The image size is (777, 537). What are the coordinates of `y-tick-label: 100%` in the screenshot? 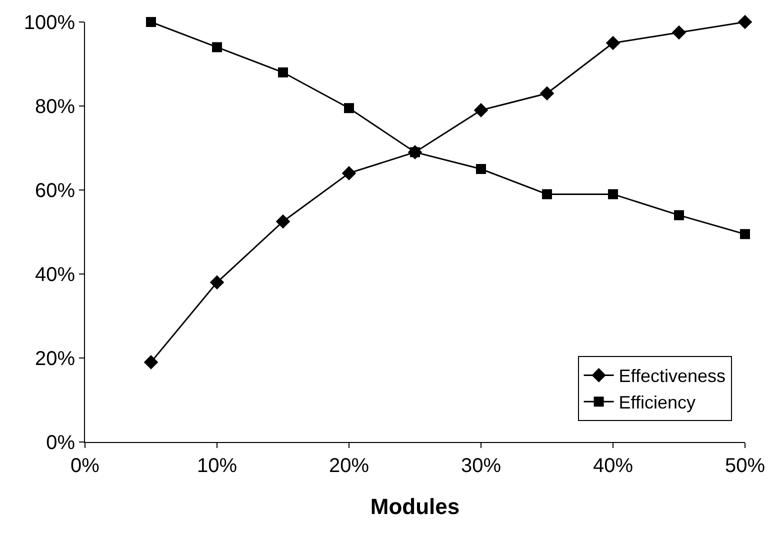 It's located at (50, 23).